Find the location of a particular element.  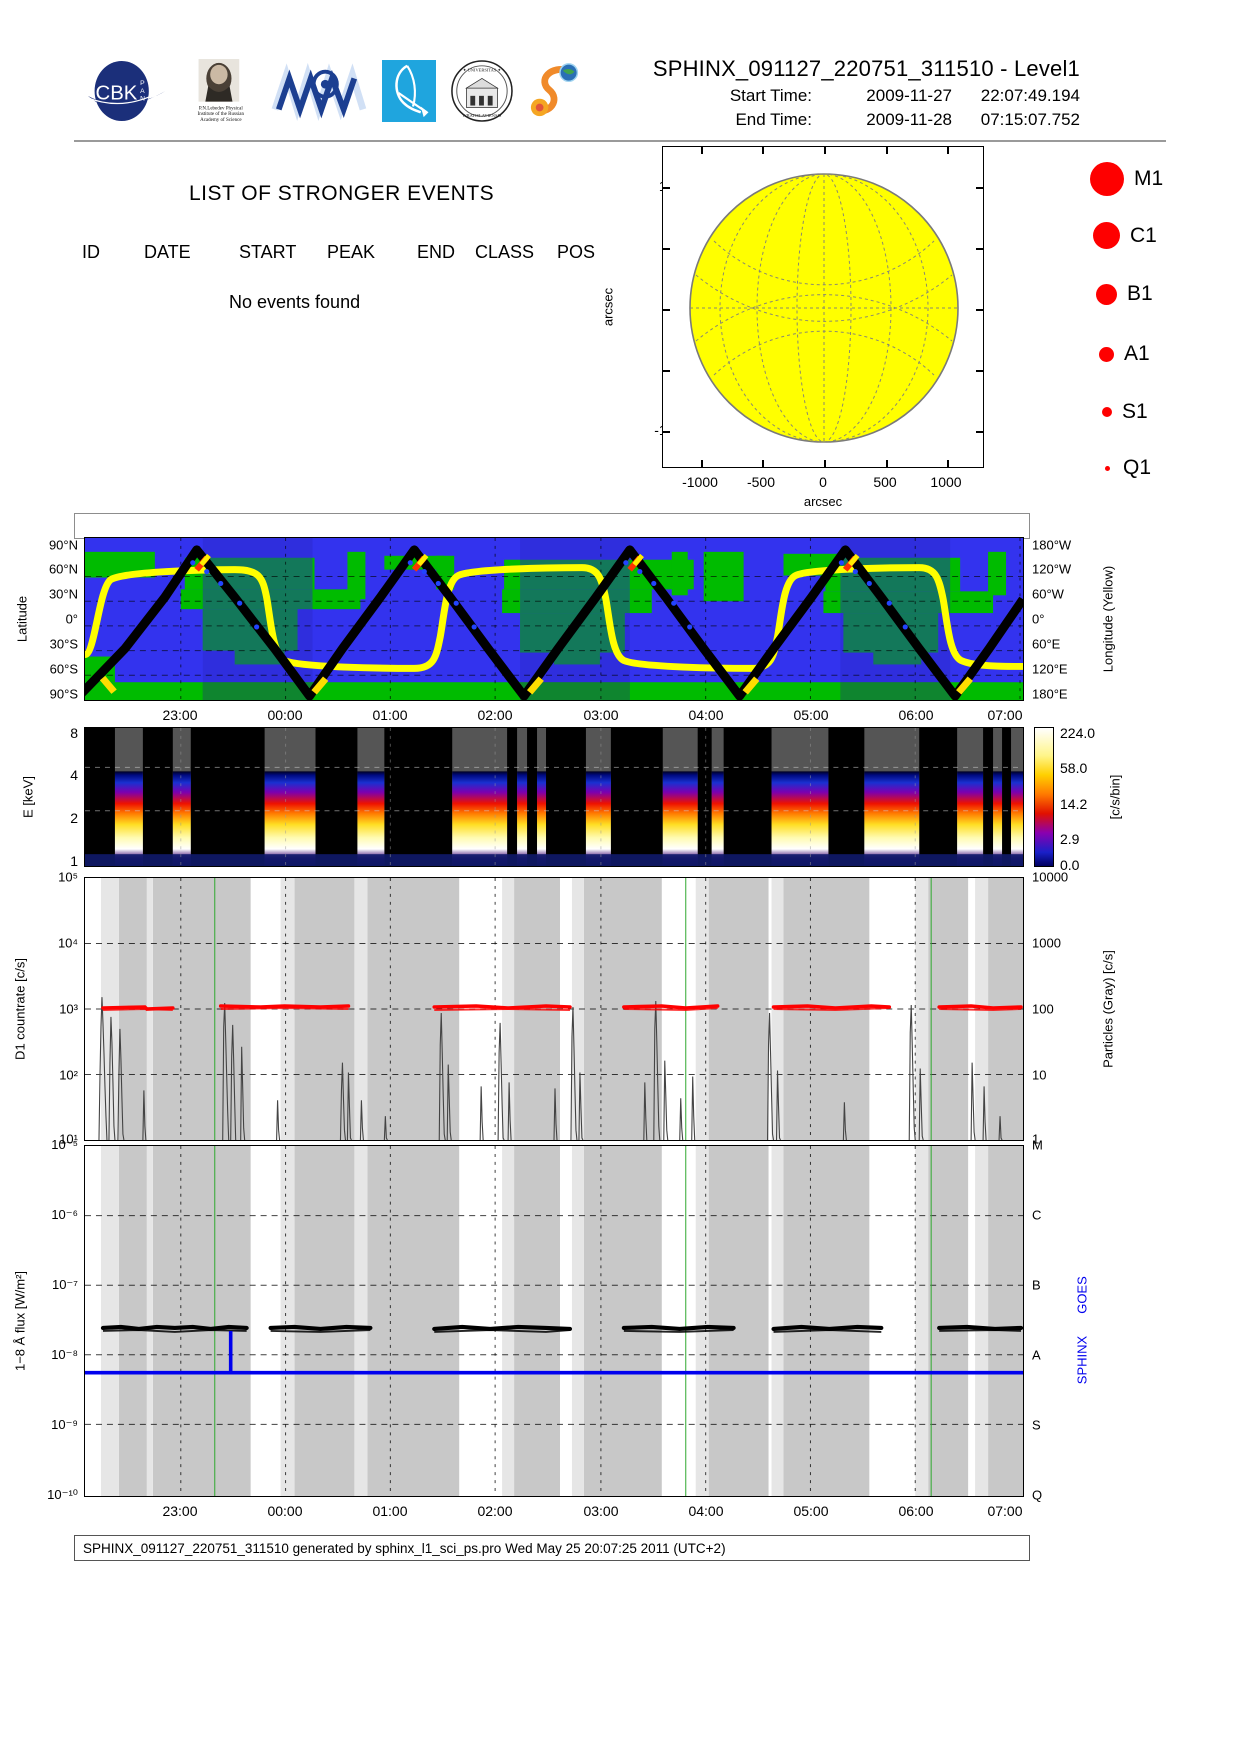

time-tick-bottom-7: 06:00 is located at coordinates (916, 1511).